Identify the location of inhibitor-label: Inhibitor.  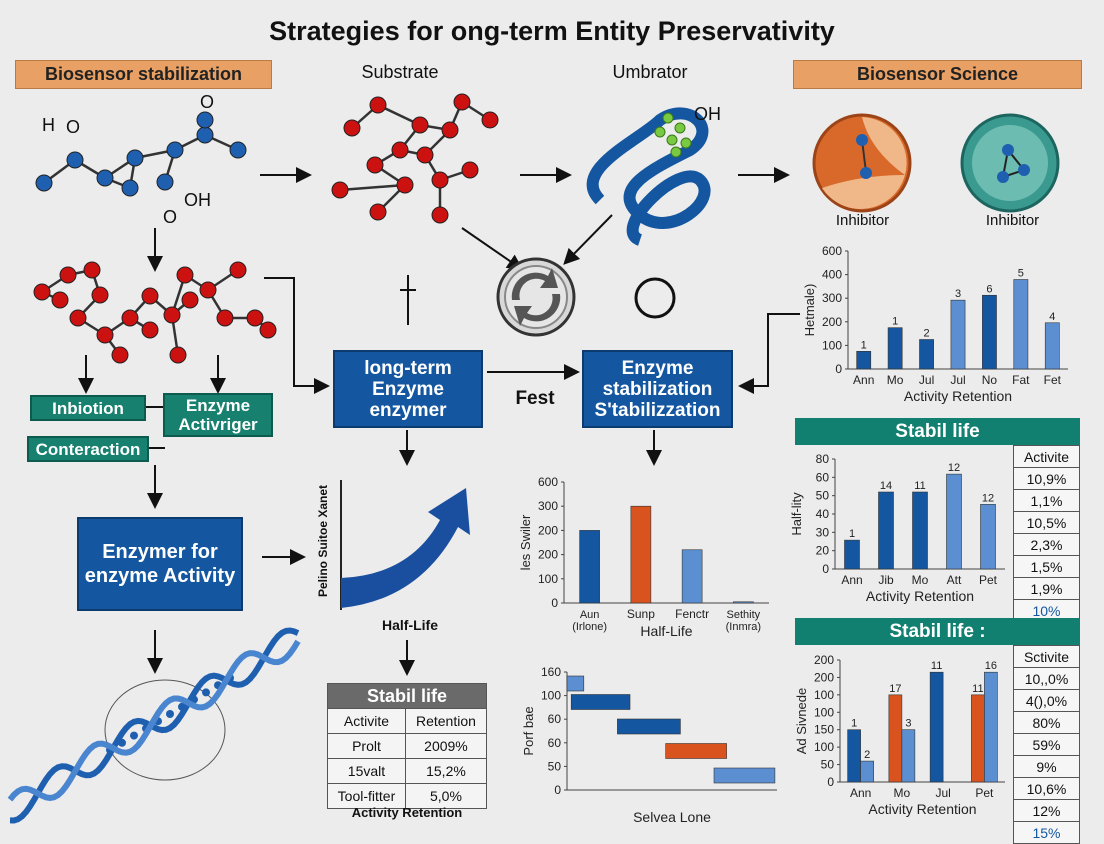
(862, 220).